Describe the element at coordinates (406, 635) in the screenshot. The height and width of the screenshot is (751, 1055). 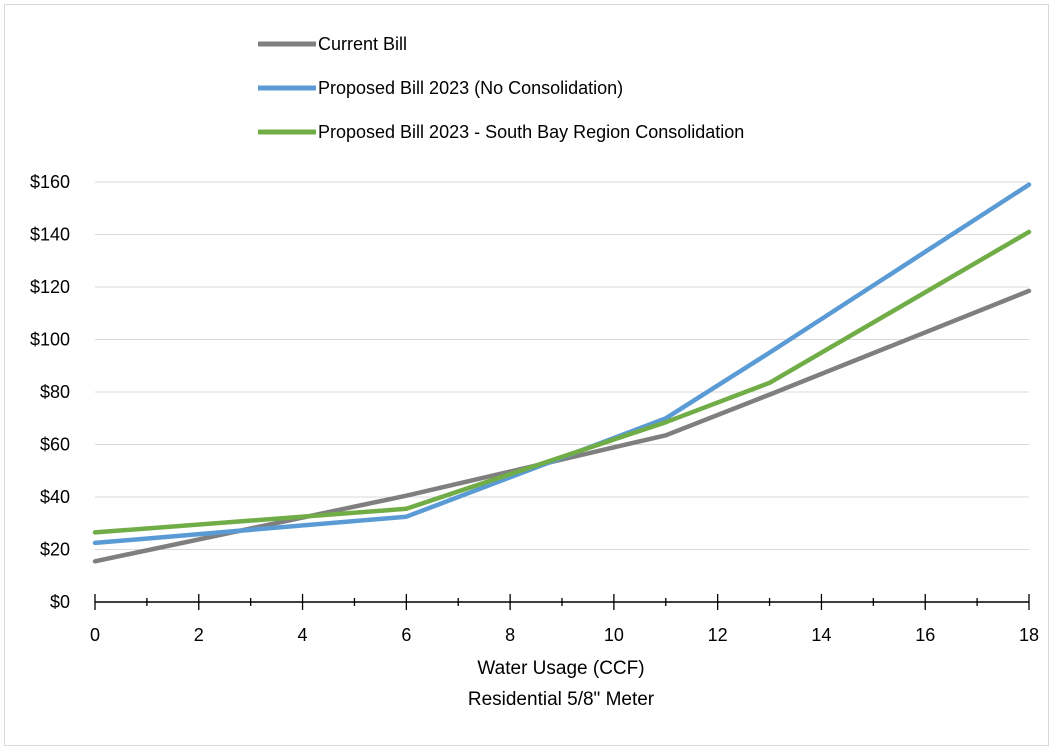
I see `x-tick-label: 6` at that location.